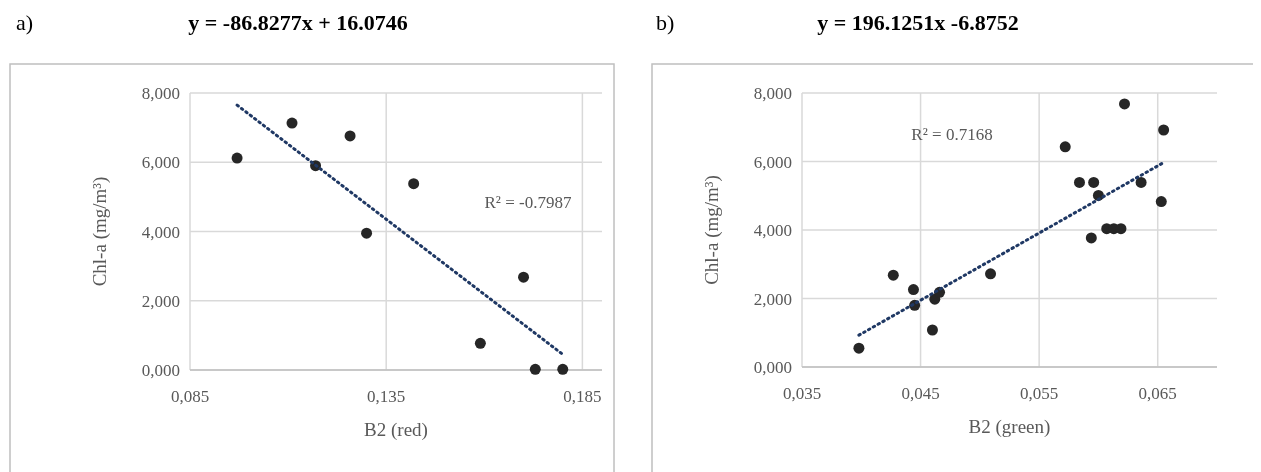 The image size is (1261, 472). What do you see at coordinates (665, 22) in the screenshot?
I see `text: b)` at bounding box center [665, 22].